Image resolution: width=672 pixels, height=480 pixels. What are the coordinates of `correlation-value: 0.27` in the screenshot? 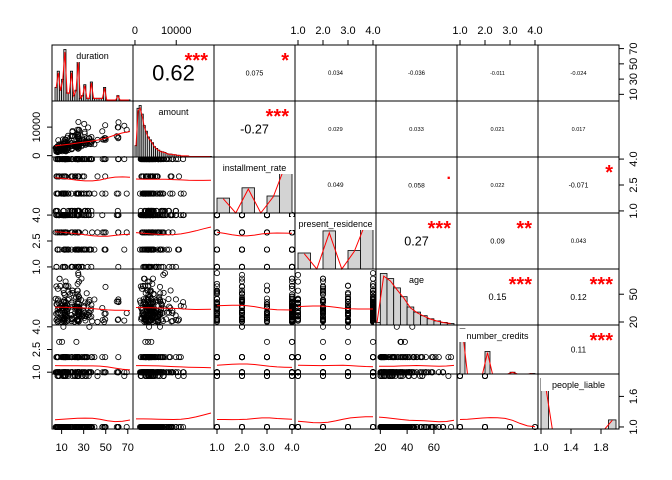 It's located at (416, 241).